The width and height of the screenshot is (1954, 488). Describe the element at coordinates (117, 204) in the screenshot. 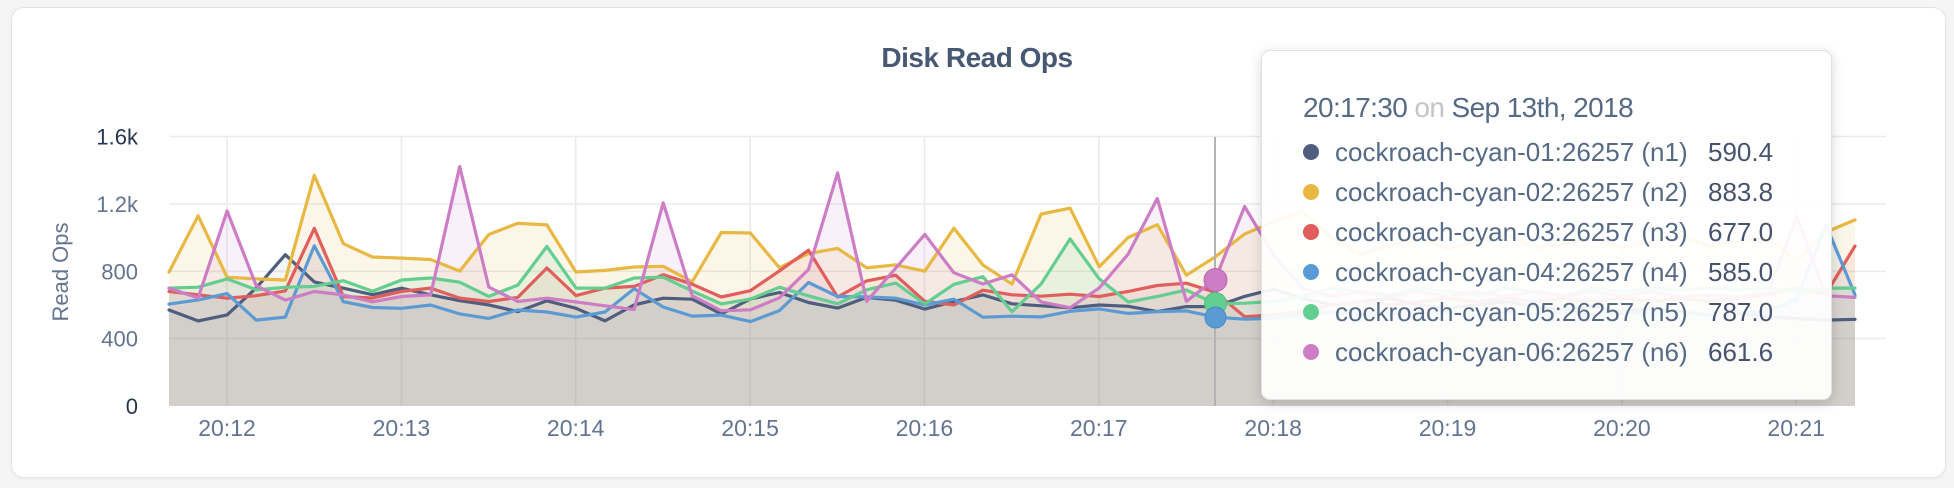

I see `svg-text: 1.2k` at that location.